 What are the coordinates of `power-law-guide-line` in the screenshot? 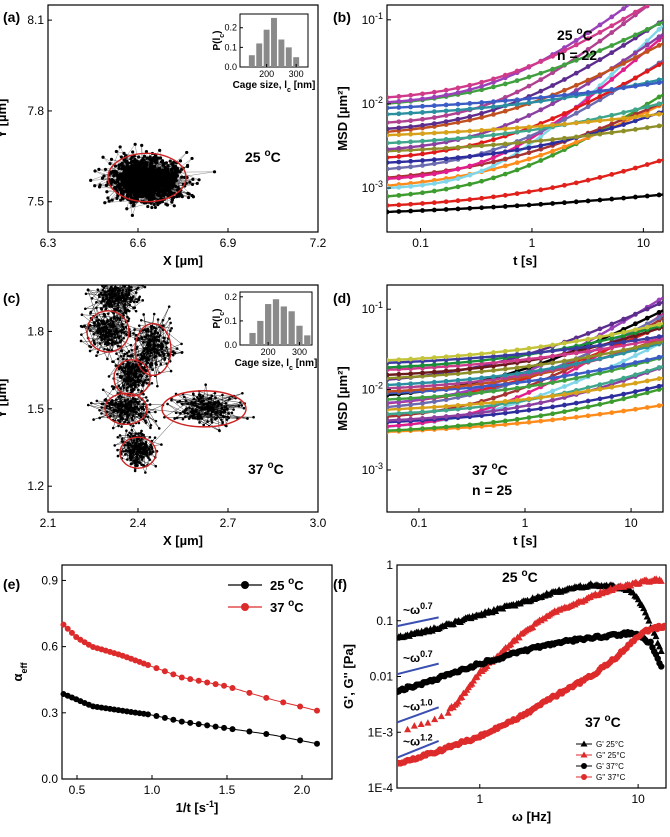 It's located at (417, 622).